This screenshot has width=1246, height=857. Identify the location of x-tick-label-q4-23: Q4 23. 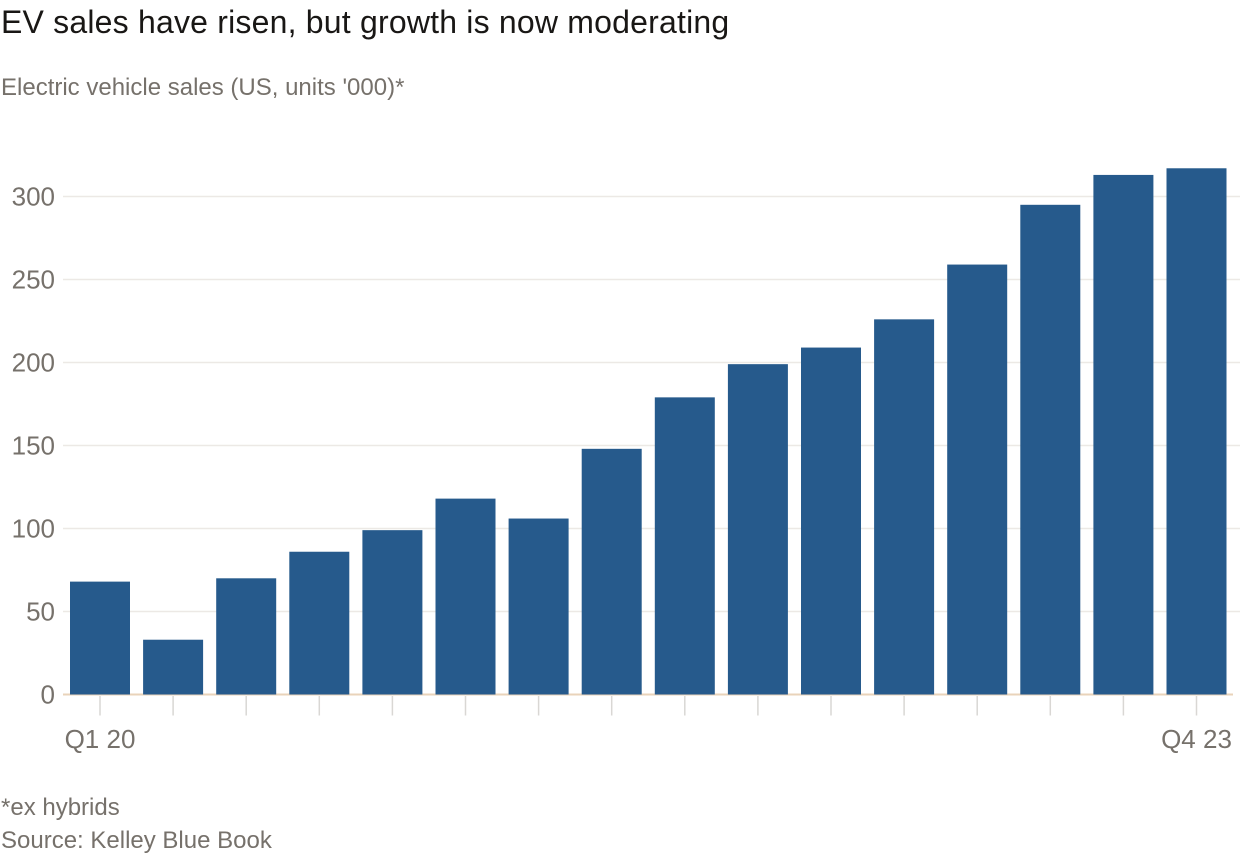
(1196, 739).